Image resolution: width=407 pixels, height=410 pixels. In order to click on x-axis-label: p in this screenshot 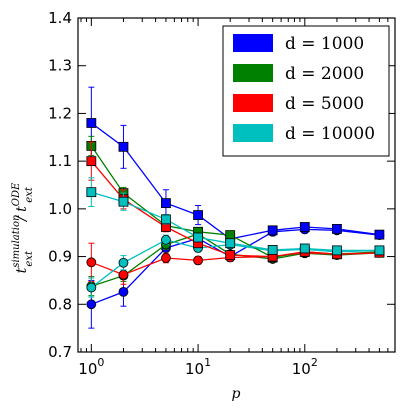, I will do `click(236, 394)`.